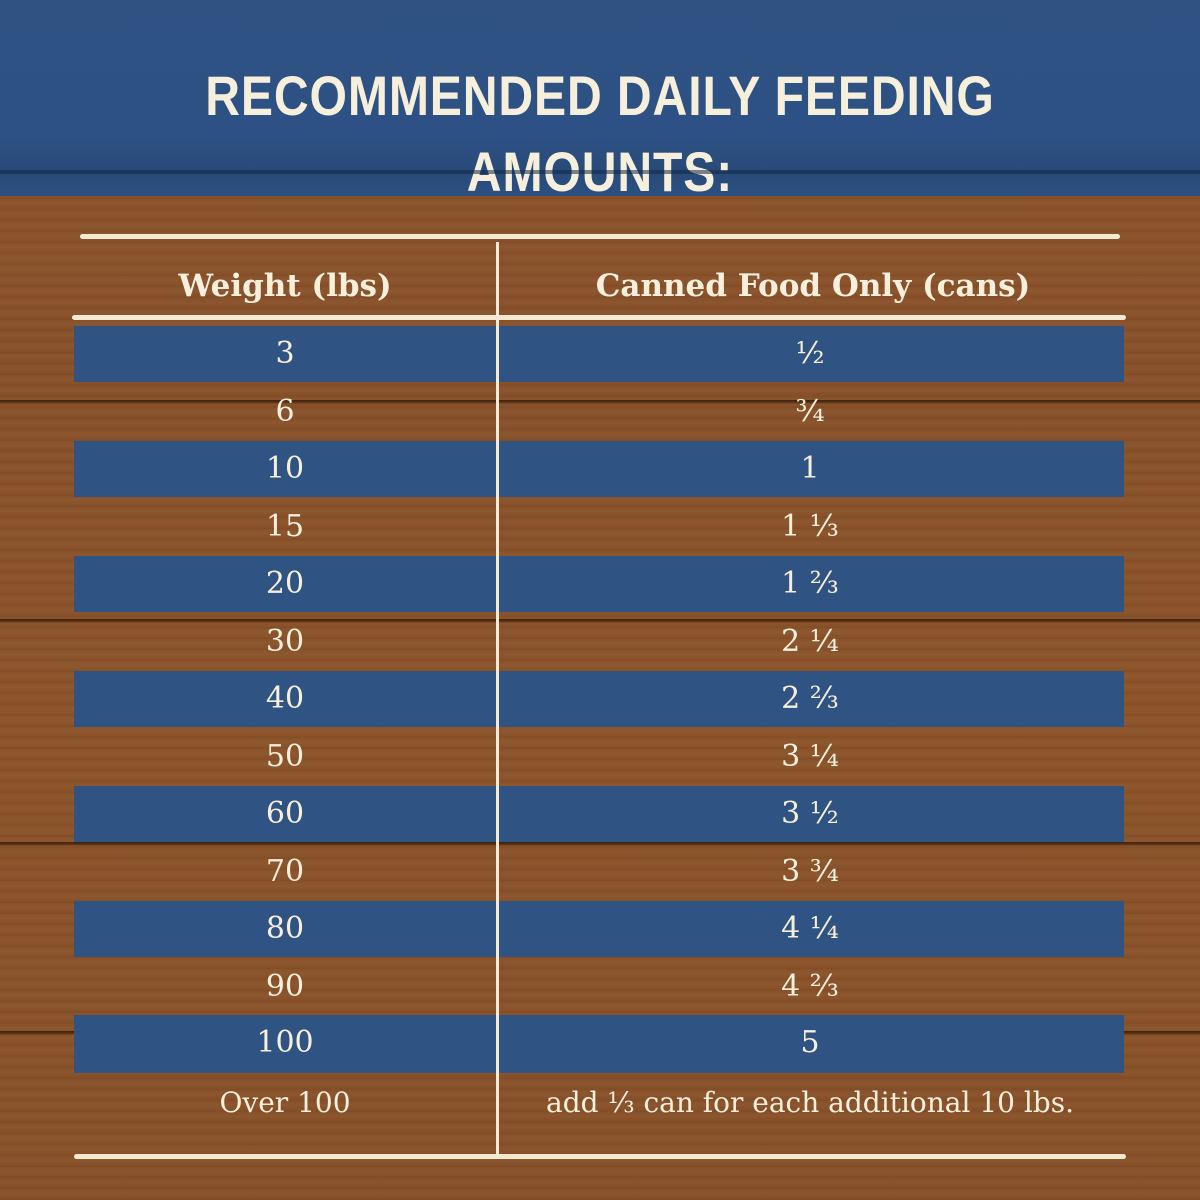 Image resolution: width=1200 pixels, height=1200 pixels. What do you see at coordinates (599, 814) in the screenshot?
I see `table-row: 60 3 ½` at bounding box center [599, 814].